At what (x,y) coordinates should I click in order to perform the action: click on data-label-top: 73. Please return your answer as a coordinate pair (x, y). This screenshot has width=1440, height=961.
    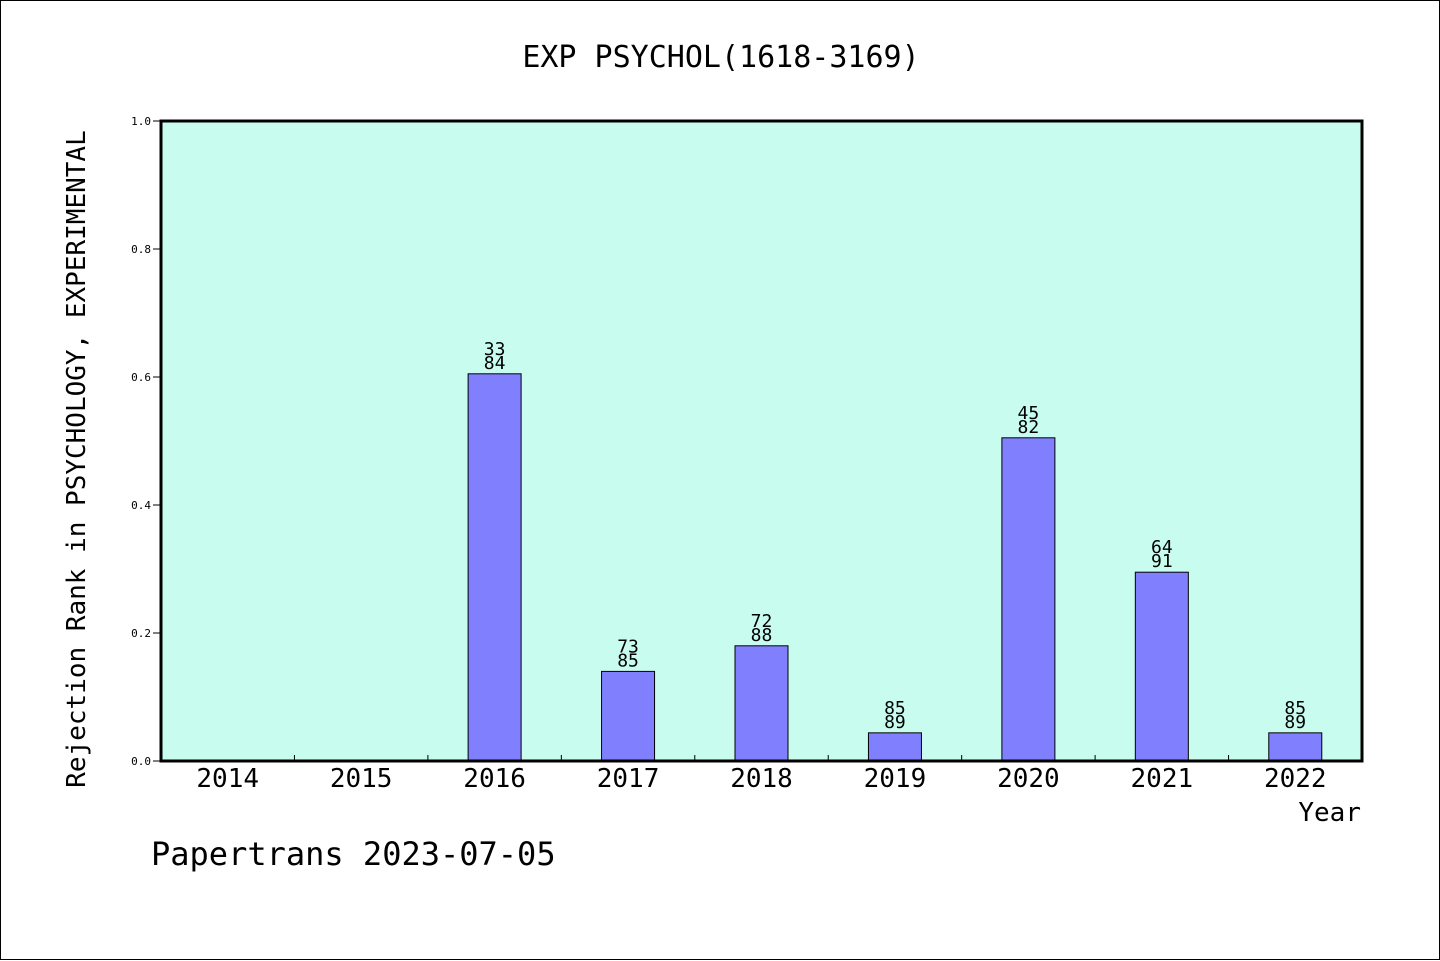
    Looking at the image, I should click on (628, 646).